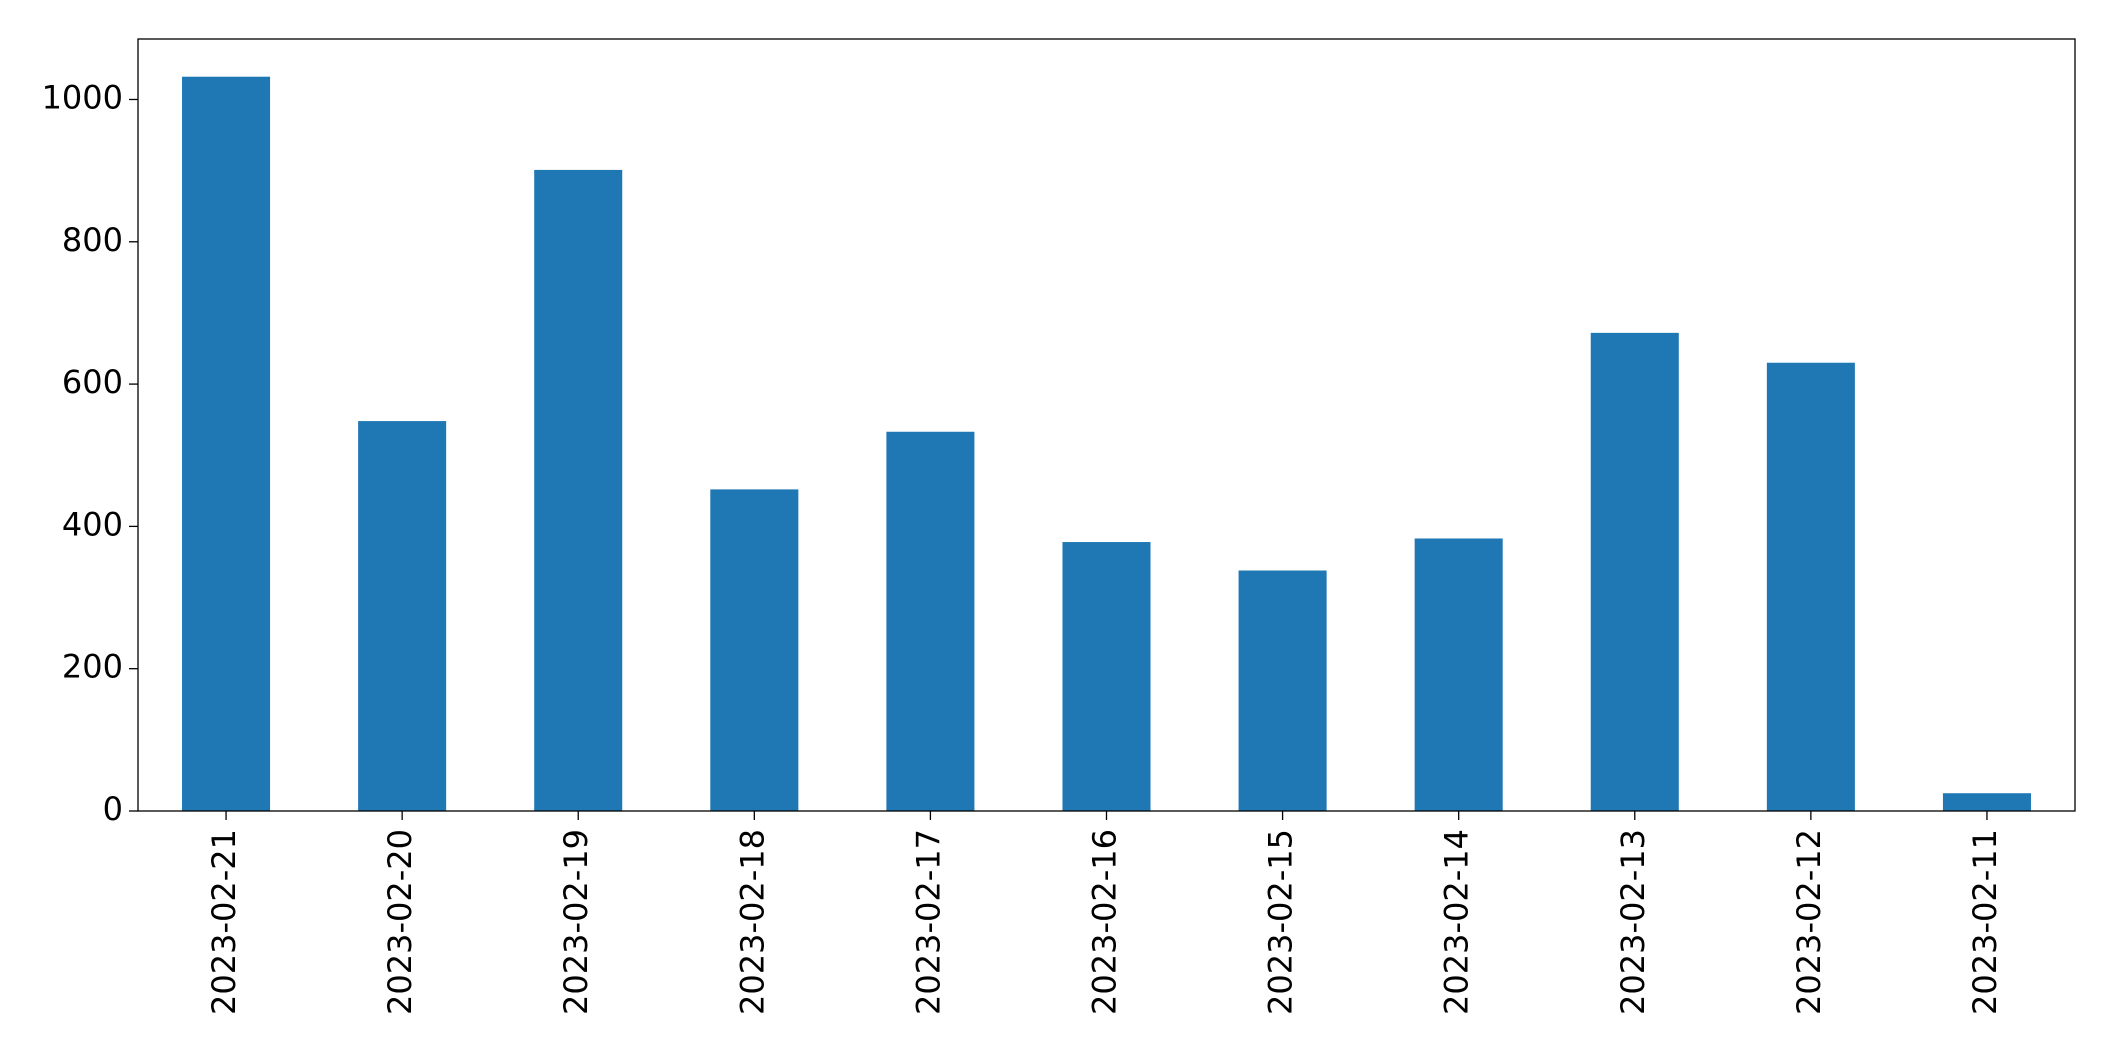 The image size is (2115, 1061). I want to click on x-tick-label: 2023-02-16, so click(1105, 922).